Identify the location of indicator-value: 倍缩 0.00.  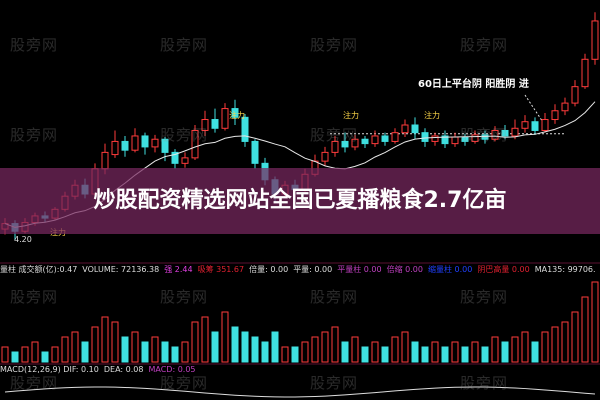
(404, 269).